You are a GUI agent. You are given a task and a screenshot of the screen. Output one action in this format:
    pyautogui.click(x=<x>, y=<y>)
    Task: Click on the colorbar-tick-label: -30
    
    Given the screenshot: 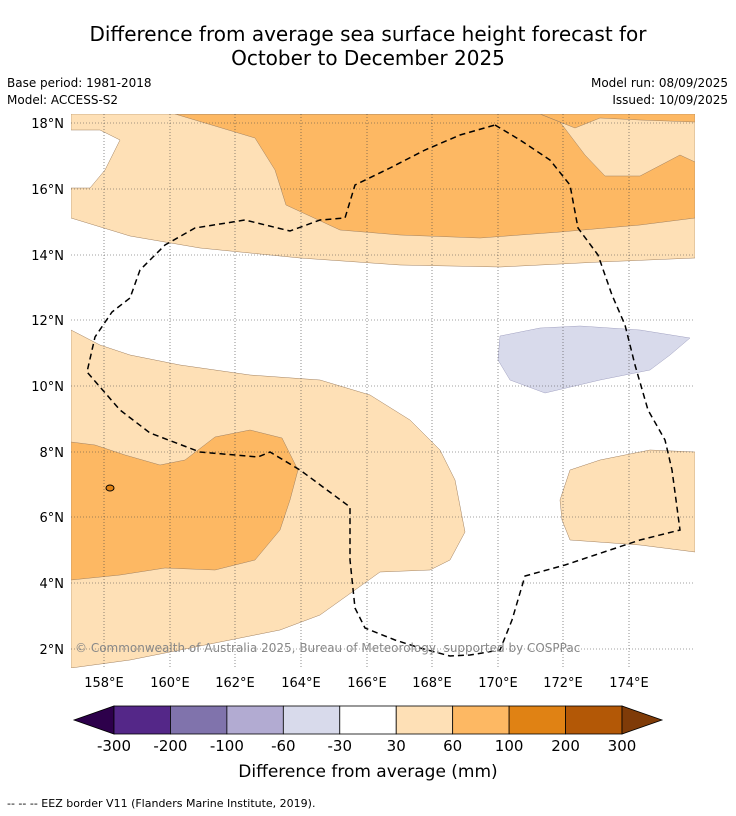 What is the action you would take?
    pyautogui.click(x=340, y=746)
    